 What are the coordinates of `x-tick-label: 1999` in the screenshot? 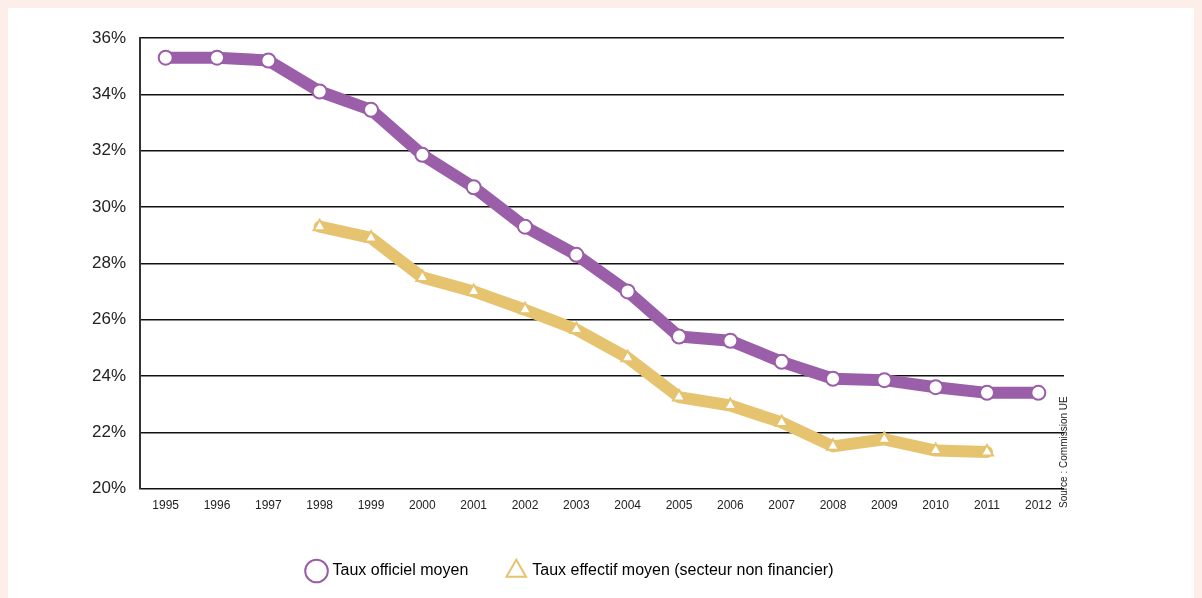 It's located at (371, 505).